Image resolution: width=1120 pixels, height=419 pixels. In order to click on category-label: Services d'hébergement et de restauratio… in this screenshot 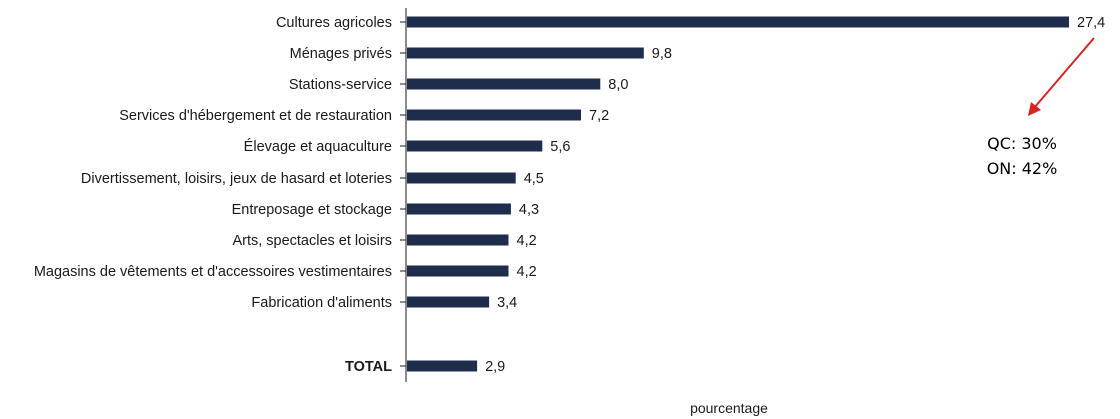, I will do `click(255, 116)`.